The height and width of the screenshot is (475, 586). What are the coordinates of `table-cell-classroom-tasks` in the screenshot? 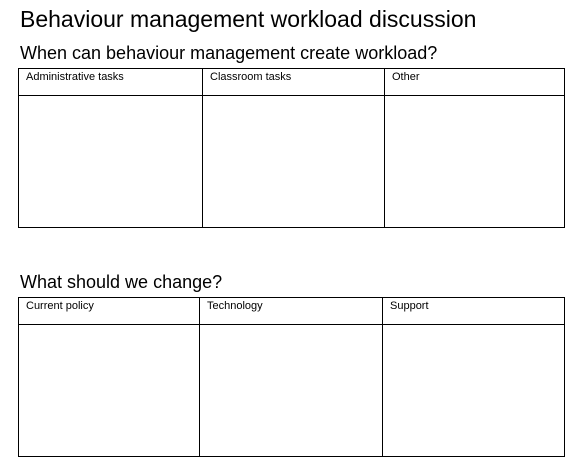 It's located at (293, 161).